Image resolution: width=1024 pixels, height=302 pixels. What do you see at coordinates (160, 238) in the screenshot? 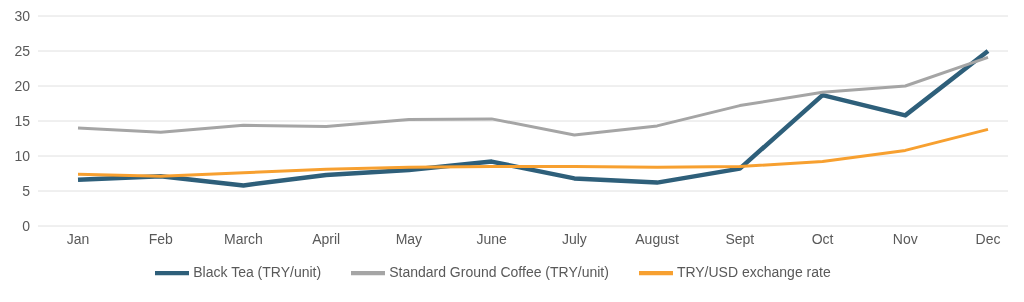
I see `x-tick-label: Feb` at bounding box center [160, 238].